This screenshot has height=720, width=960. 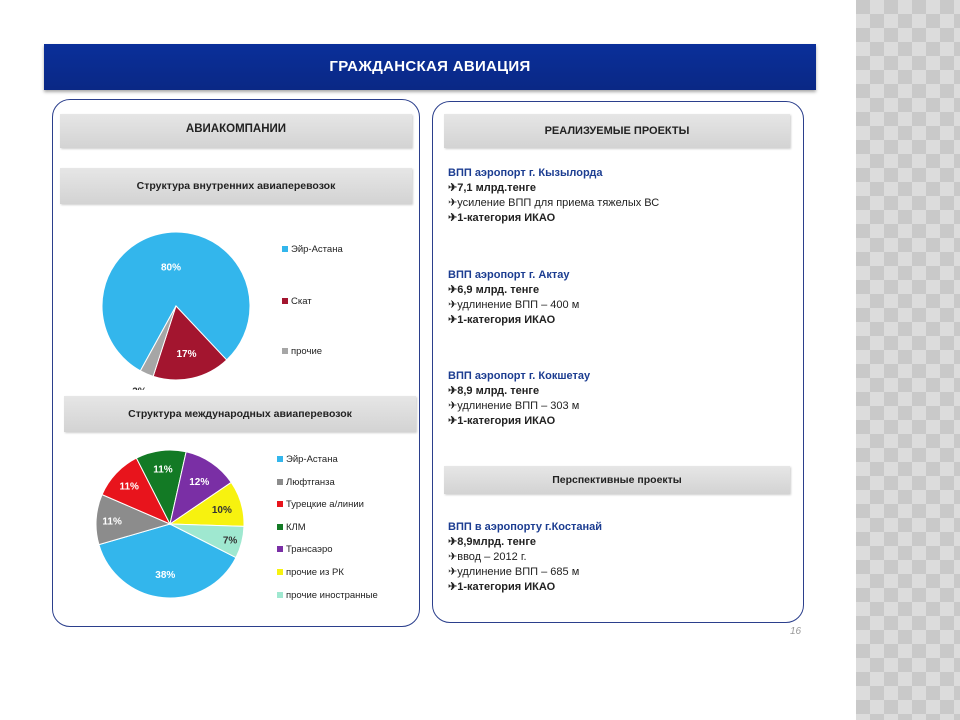 I want to click on legend-item: прочие из РК, so click(x=310, y=572).